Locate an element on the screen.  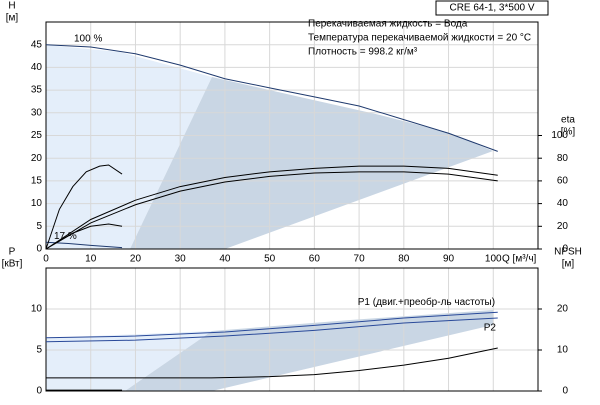
y-tick-label: 20 is located at coordinates (37, 158).